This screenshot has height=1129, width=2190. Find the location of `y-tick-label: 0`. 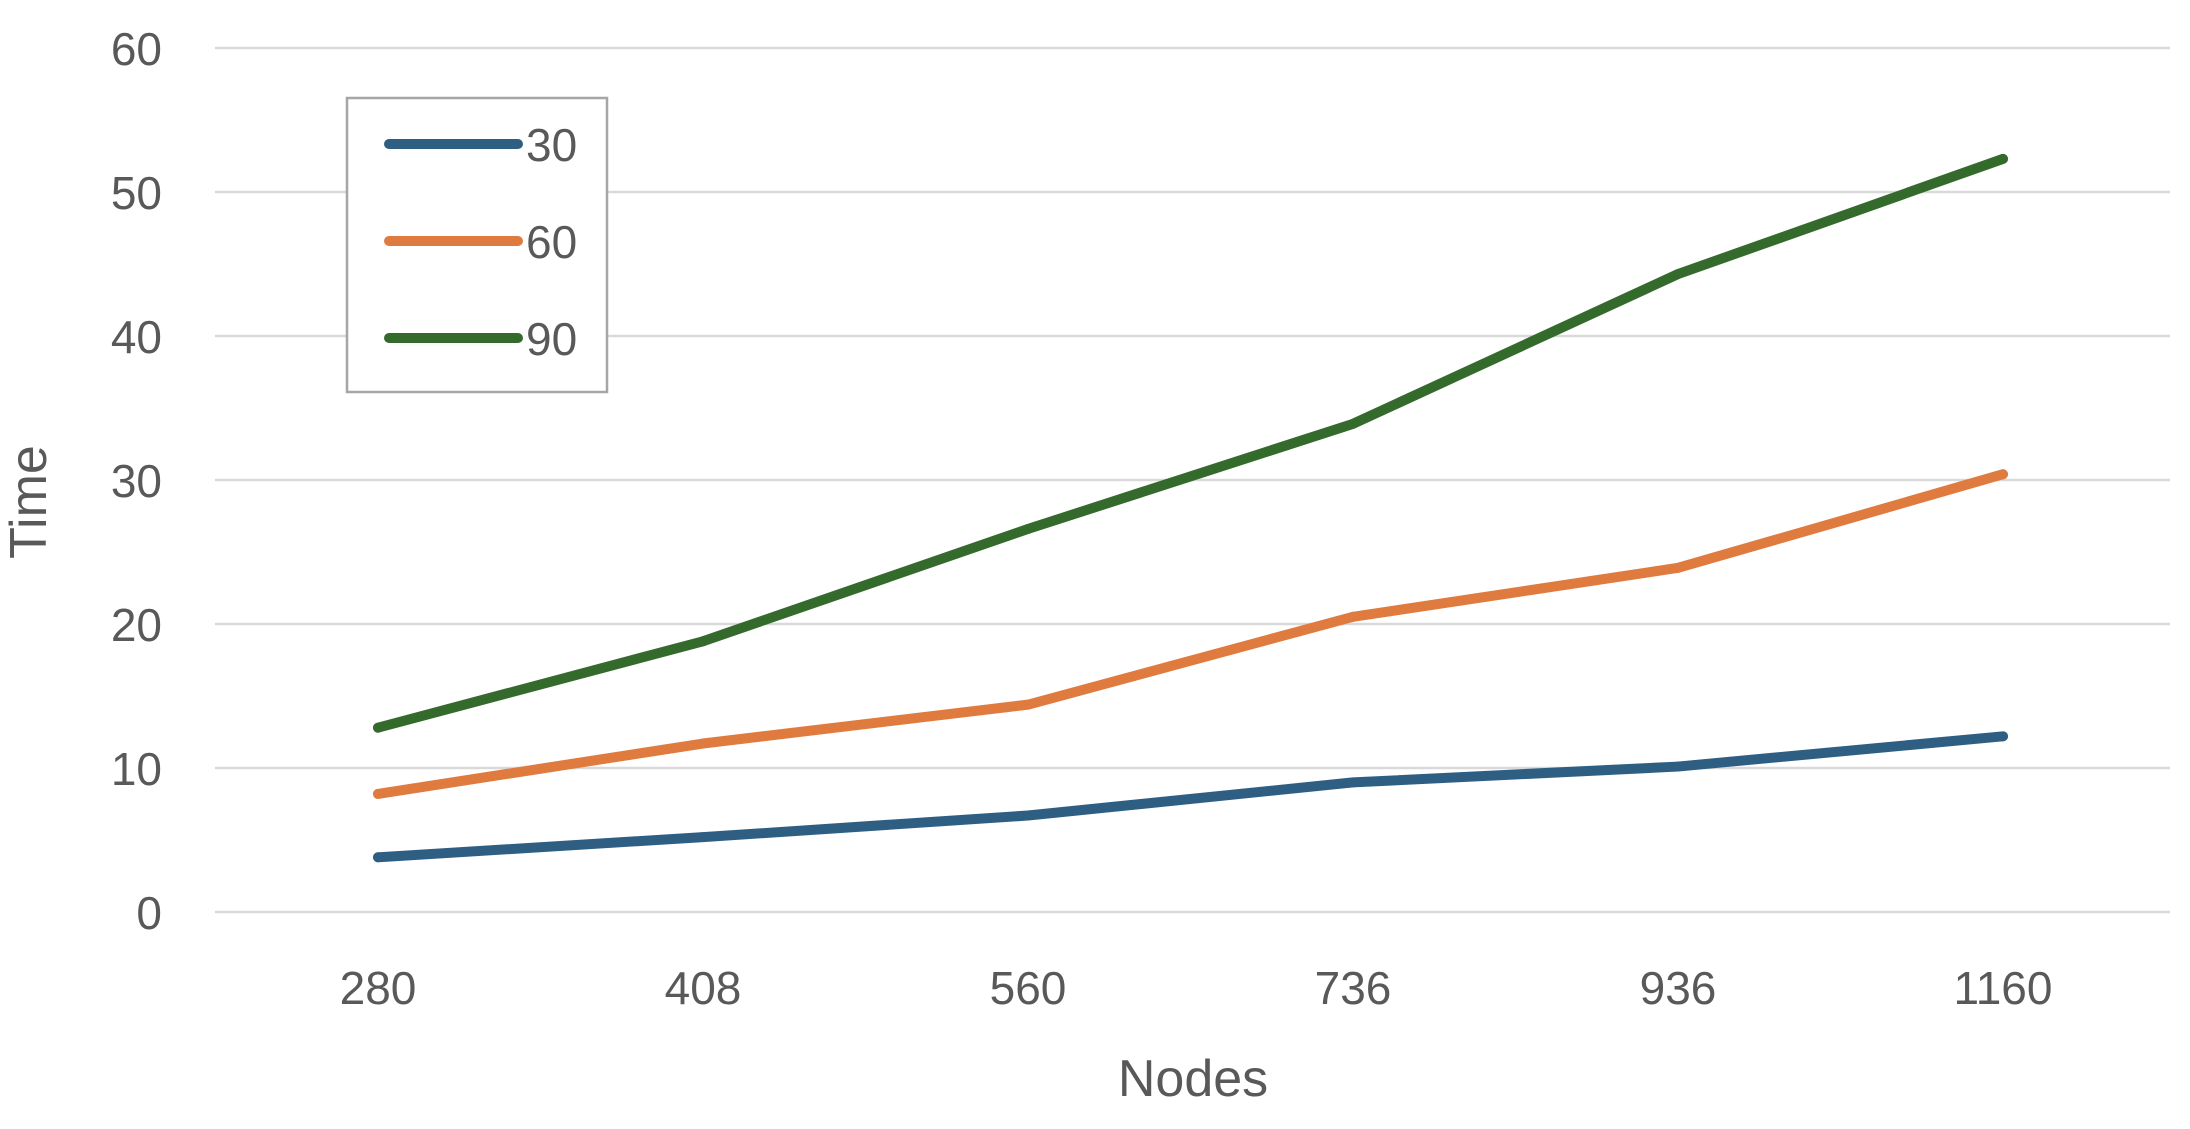

y-tick-label: 0 is located at coordinates (149, 913).